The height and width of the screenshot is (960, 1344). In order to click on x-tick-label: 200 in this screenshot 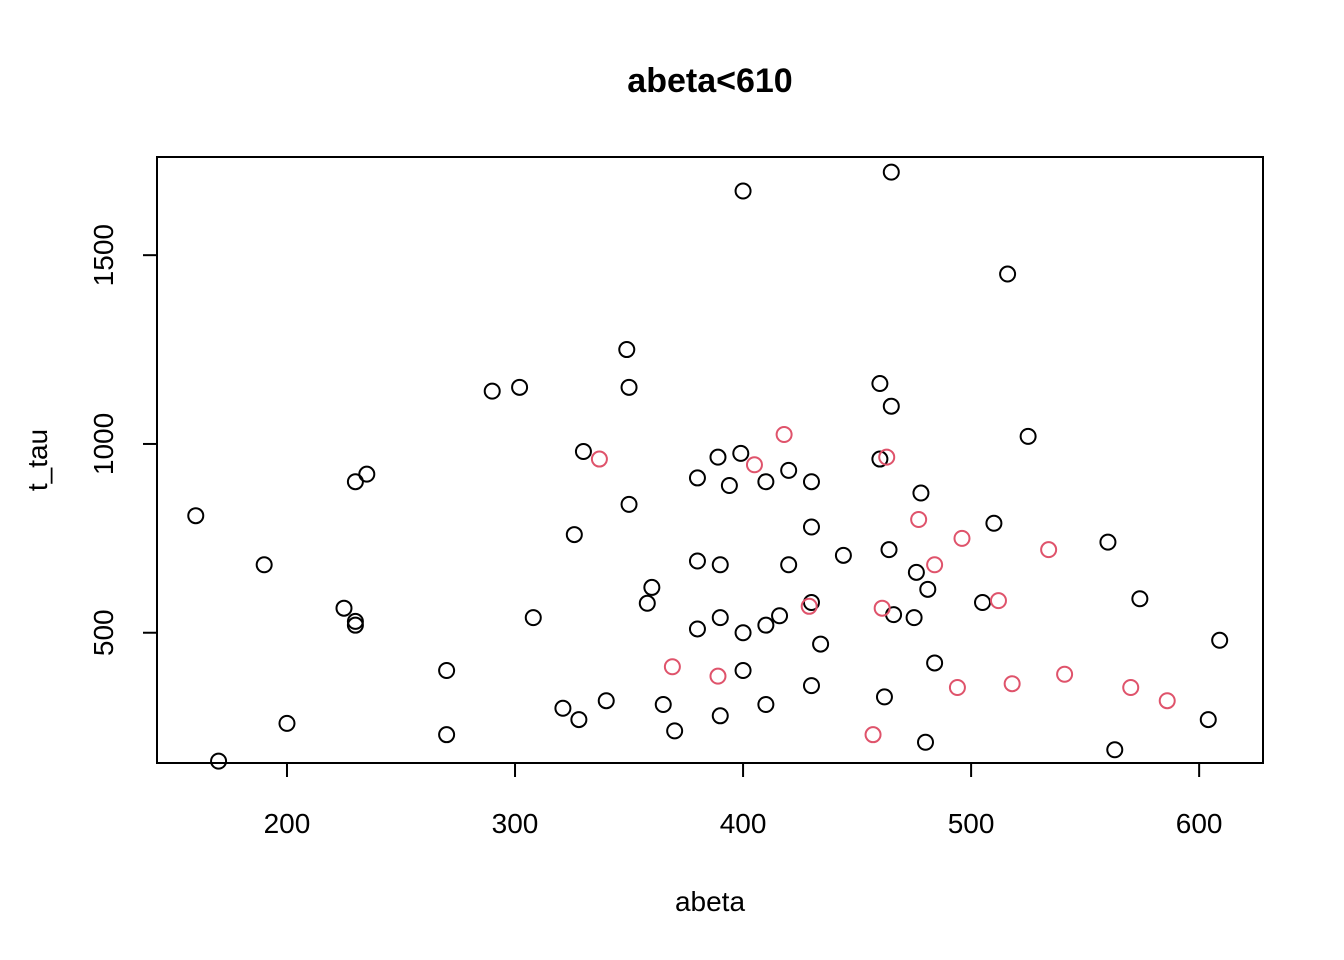, I will do `click(287, 823)`.